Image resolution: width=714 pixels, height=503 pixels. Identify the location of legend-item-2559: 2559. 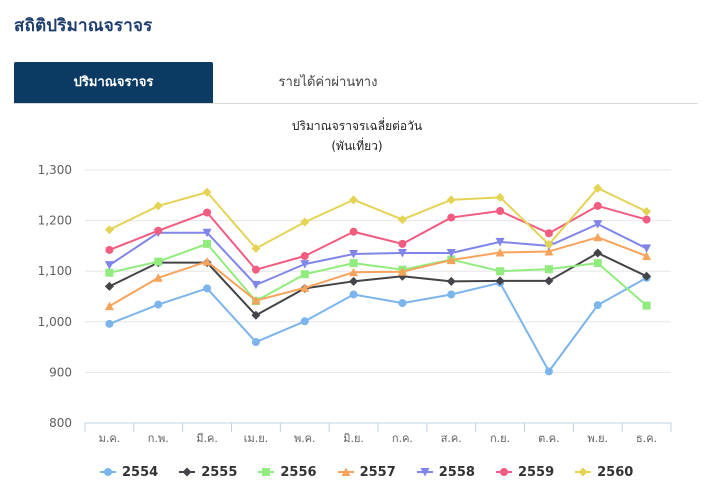
(525, 472).